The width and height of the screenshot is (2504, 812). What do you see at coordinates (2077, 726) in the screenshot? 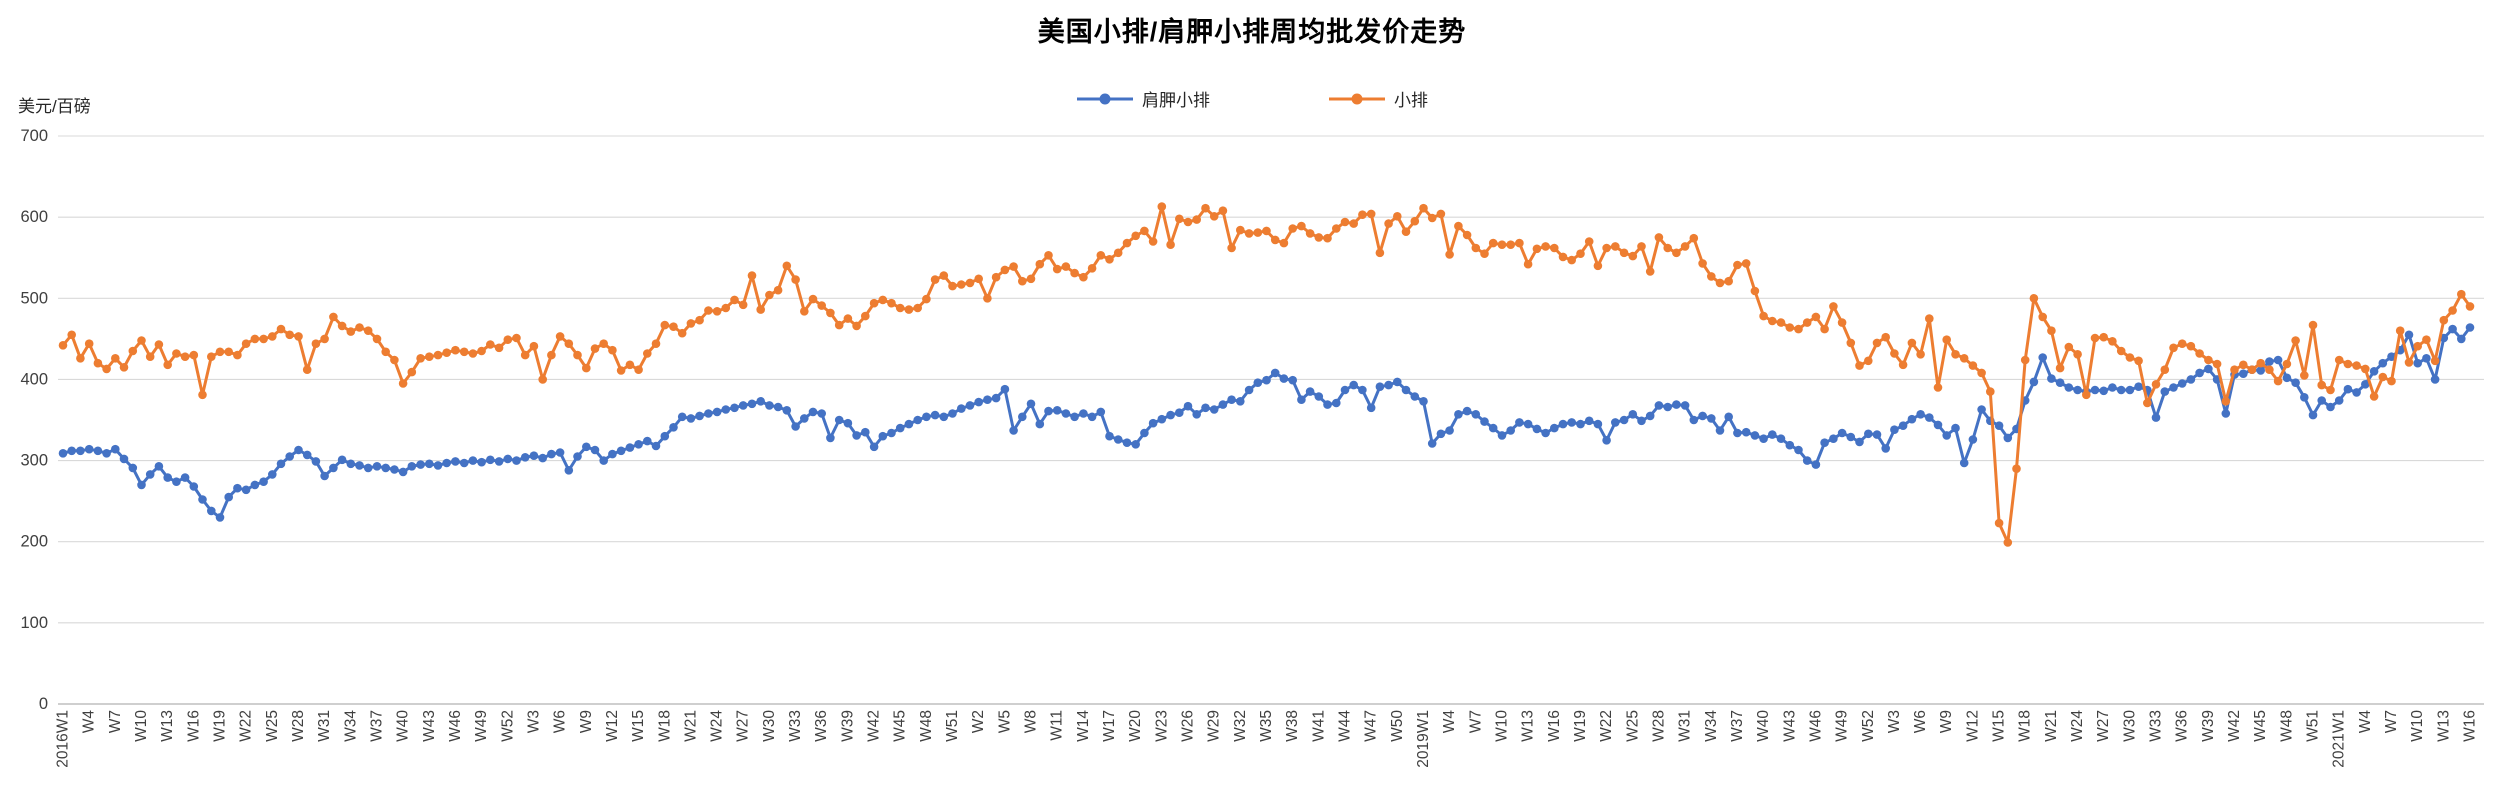
I see `x-tick-label: W24` at bounding box center [2077, 726].